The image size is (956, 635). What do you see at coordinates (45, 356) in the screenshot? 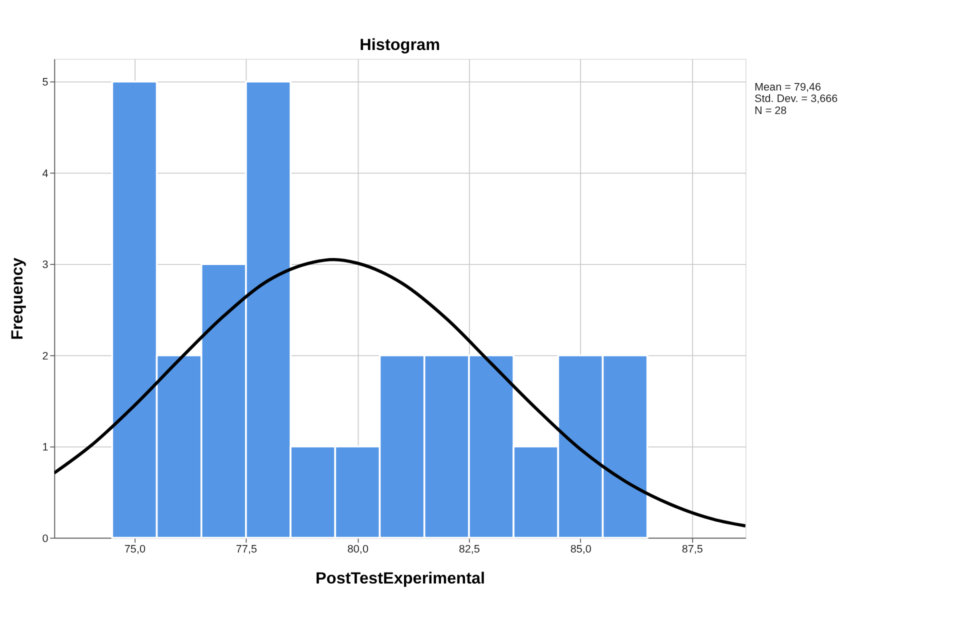
I see `y-tick-label: 2` at bounding box center [45, 356].